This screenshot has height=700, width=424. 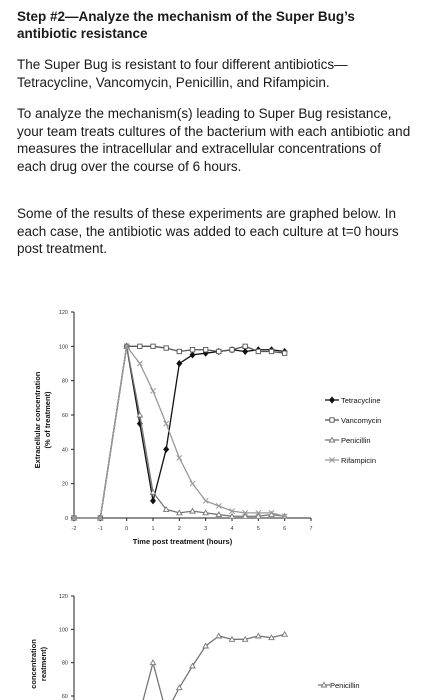 What do you see at coordinates (152, 529) in the screenshot?
I see `x-tick-label: 1` at bounding box center [152, 529].